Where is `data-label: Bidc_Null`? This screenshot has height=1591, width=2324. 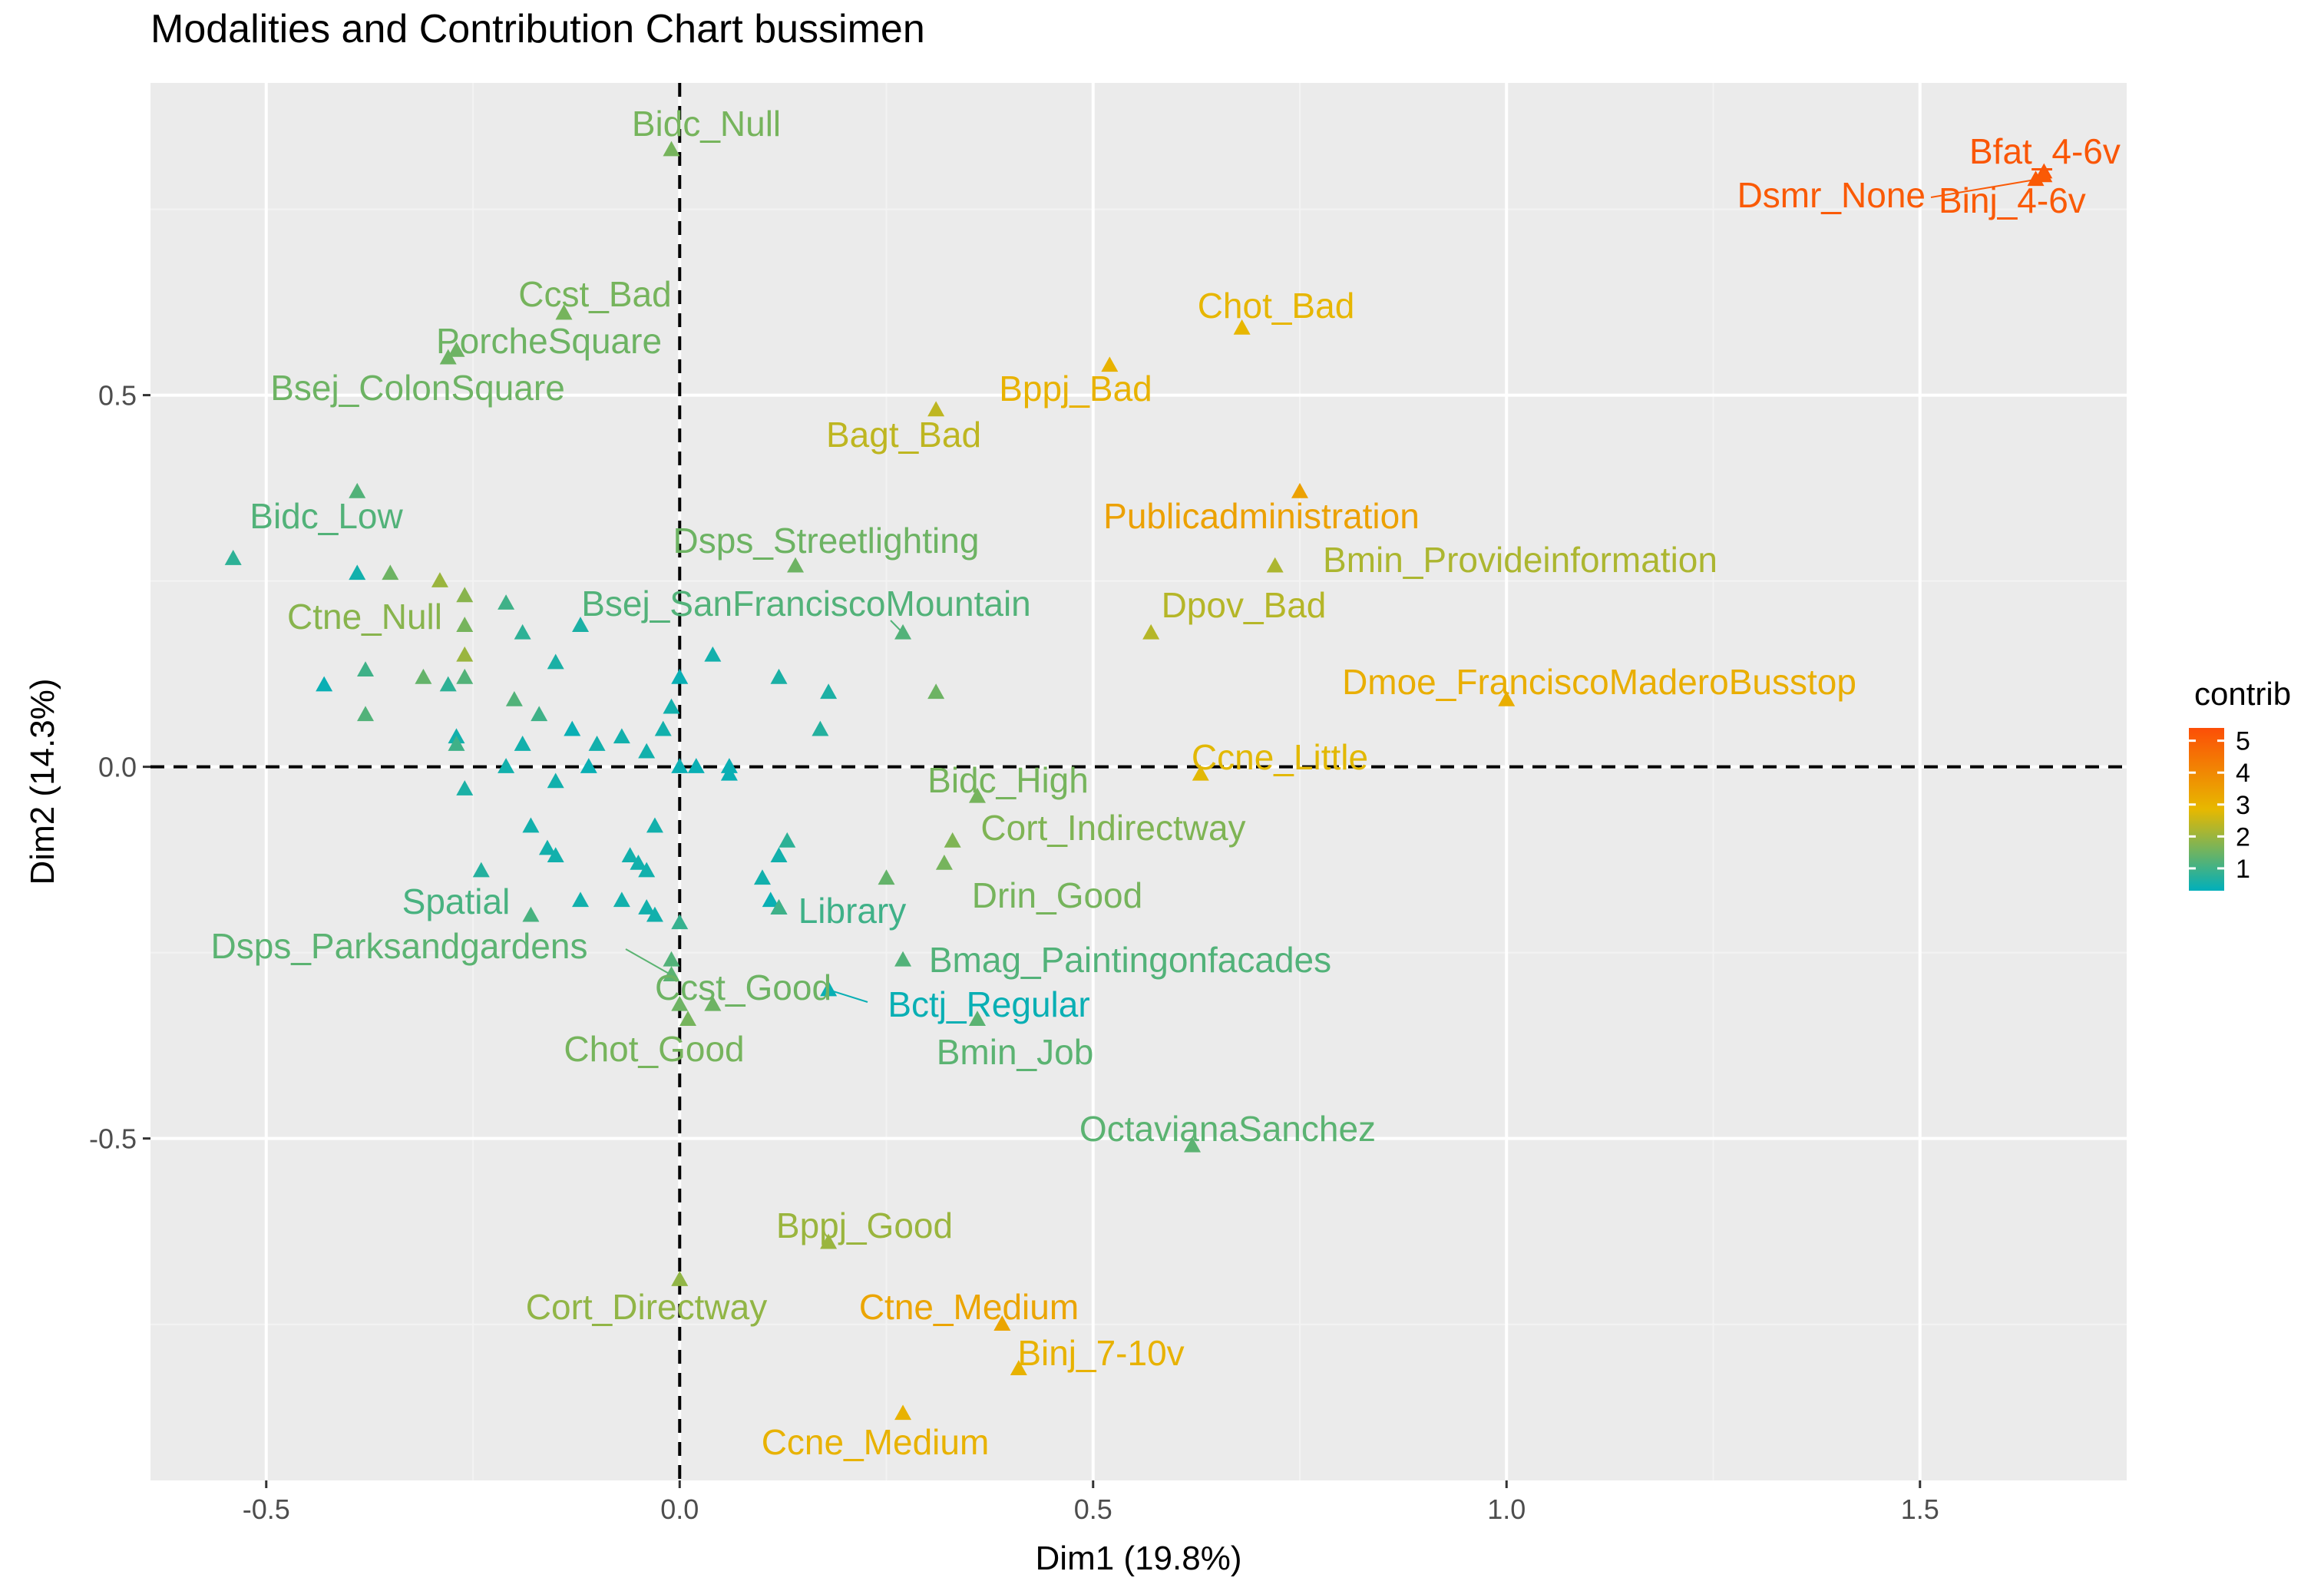
data-label: Bidc_Null is located at coordinates (706, 124).